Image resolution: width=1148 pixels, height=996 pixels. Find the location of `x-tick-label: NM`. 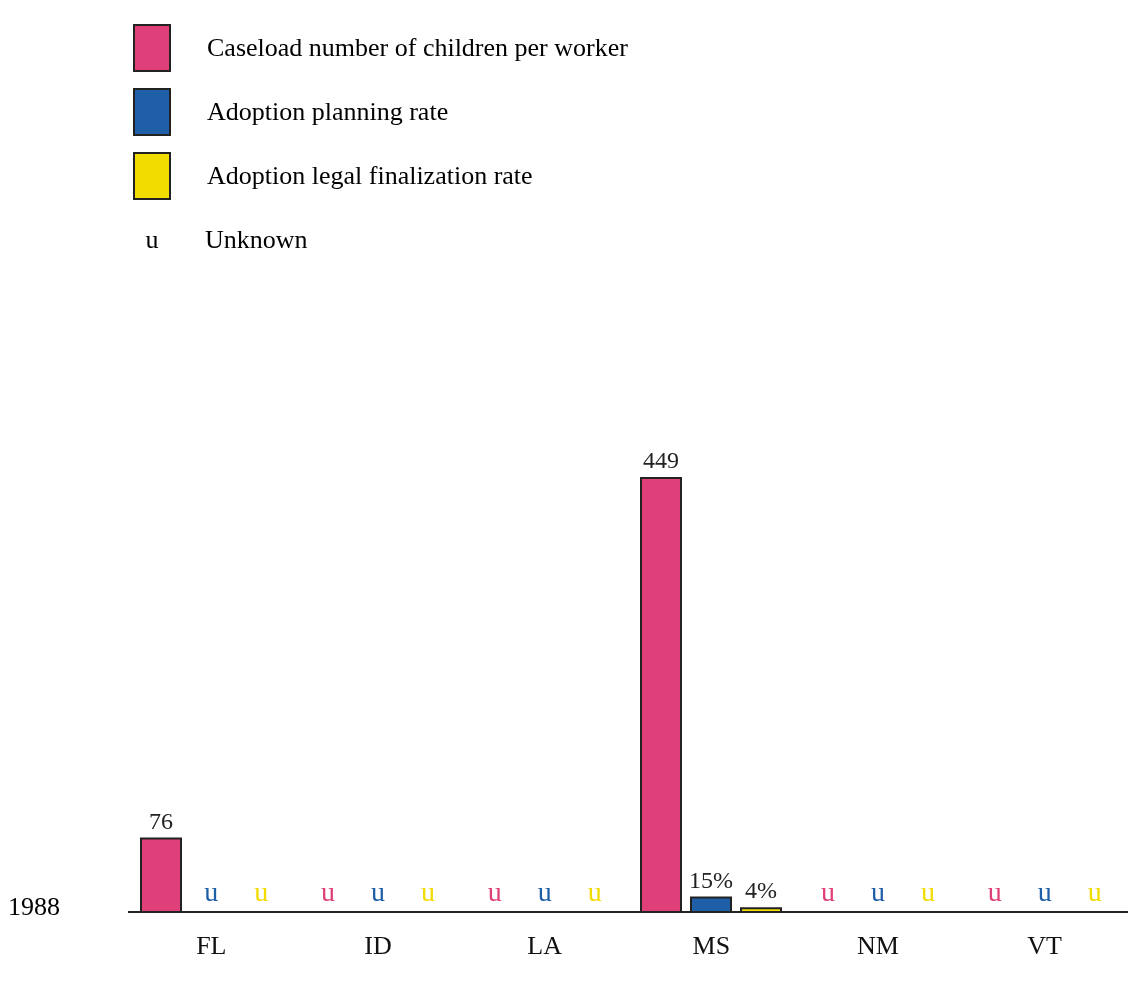

x-tick-label: NM is located at coordinates (878, 946).